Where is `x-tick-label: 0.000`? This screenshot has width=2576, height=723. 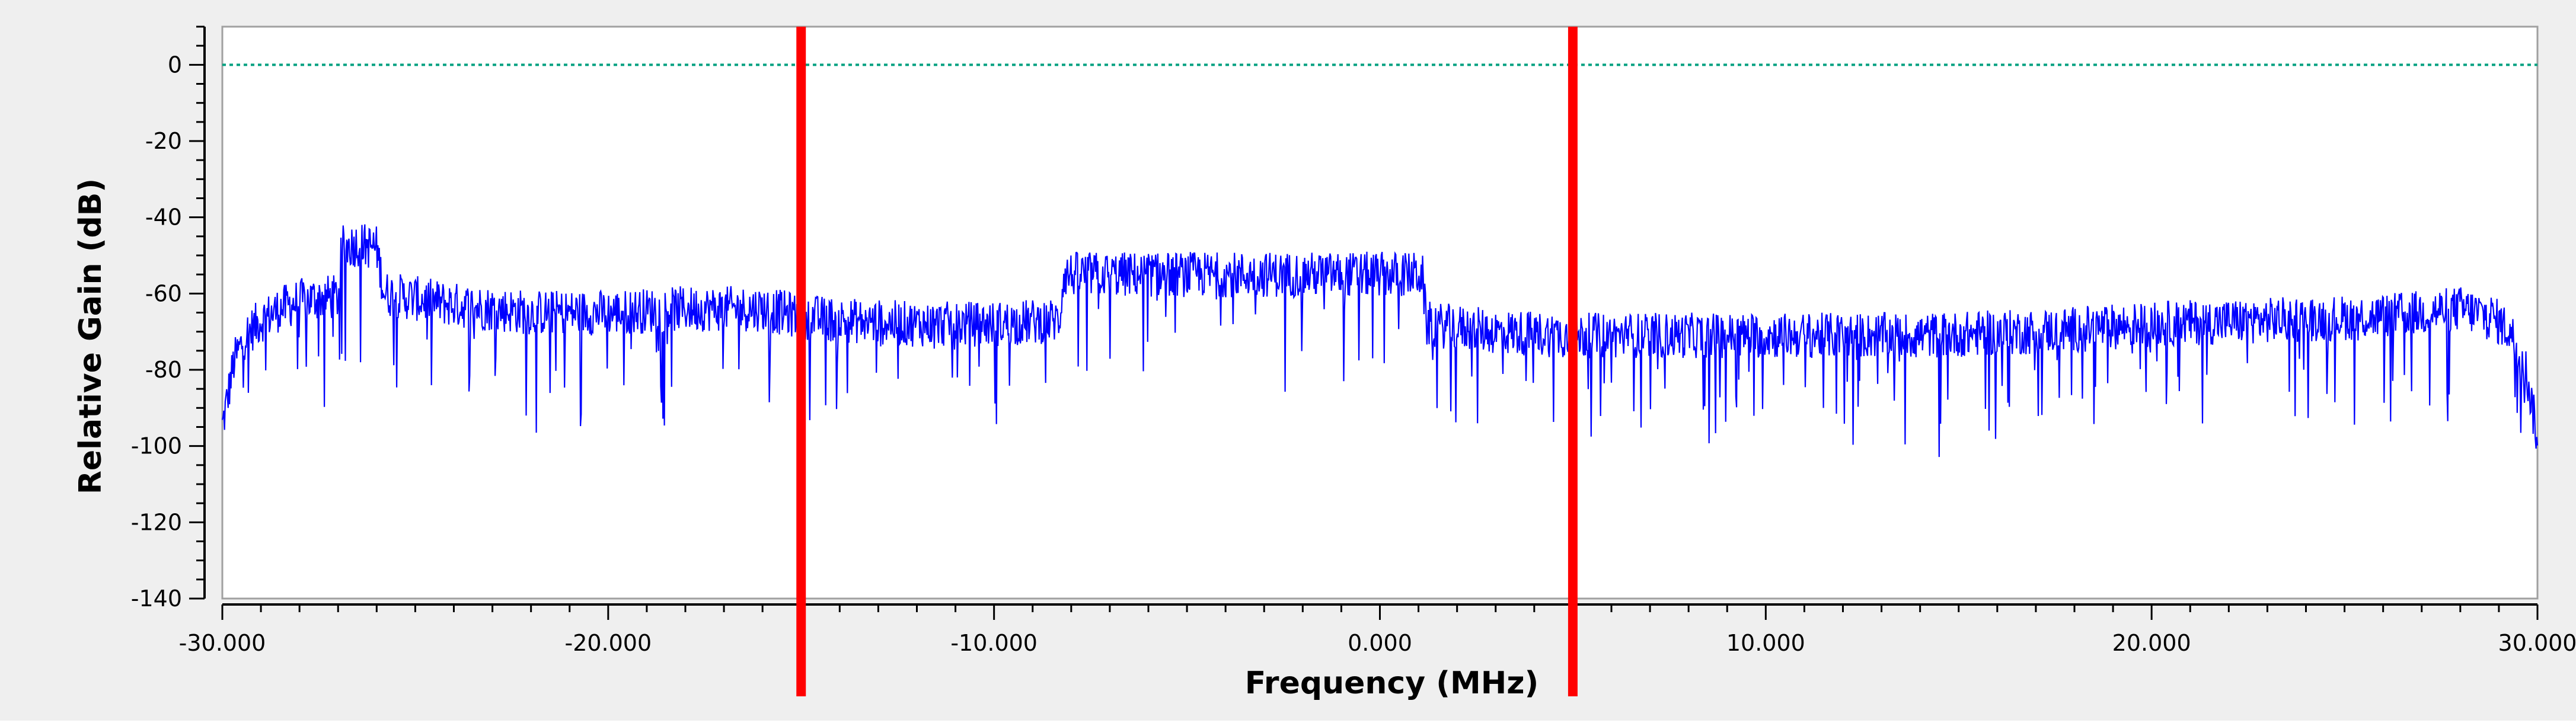 x-tick-label: 0.000 is located at coordinates (1380, 643).